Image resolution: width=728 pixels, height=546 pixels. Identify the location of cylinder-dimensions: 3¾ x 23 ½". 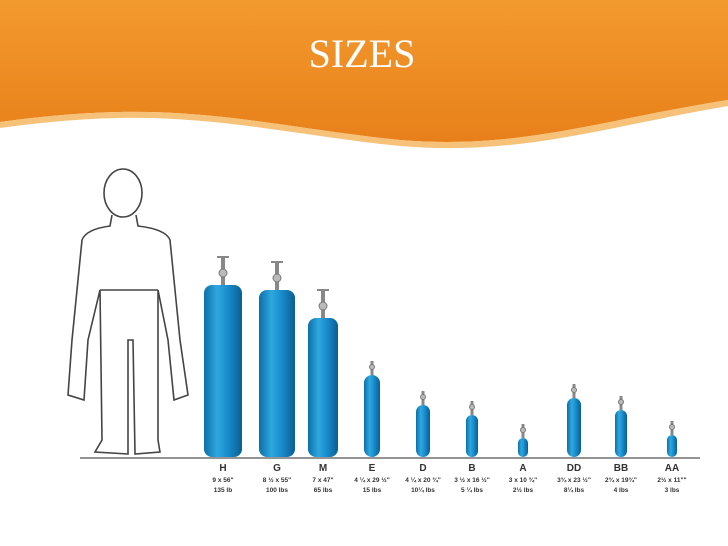
(574, 480).